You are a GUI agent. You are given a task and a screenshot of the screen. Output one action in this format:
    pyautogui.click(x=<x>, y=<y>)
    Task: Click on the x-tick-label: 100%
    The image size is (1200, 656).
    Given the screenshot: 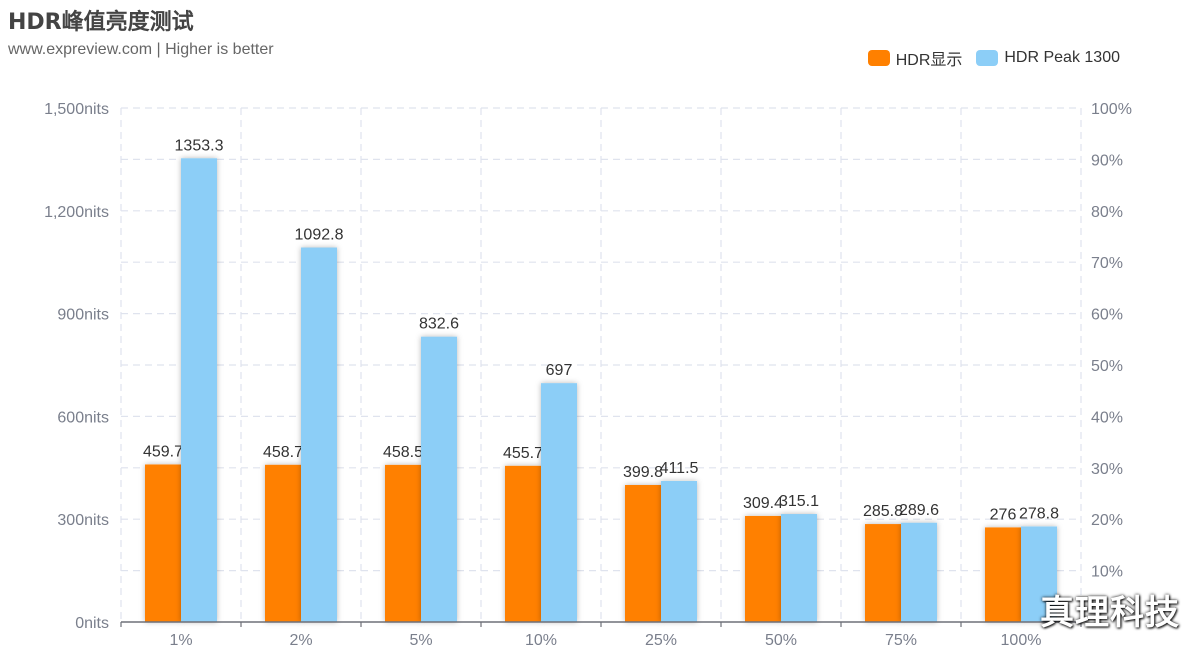 What is the action you would take?
    pyautogui.click(x=1021, y=640)
    